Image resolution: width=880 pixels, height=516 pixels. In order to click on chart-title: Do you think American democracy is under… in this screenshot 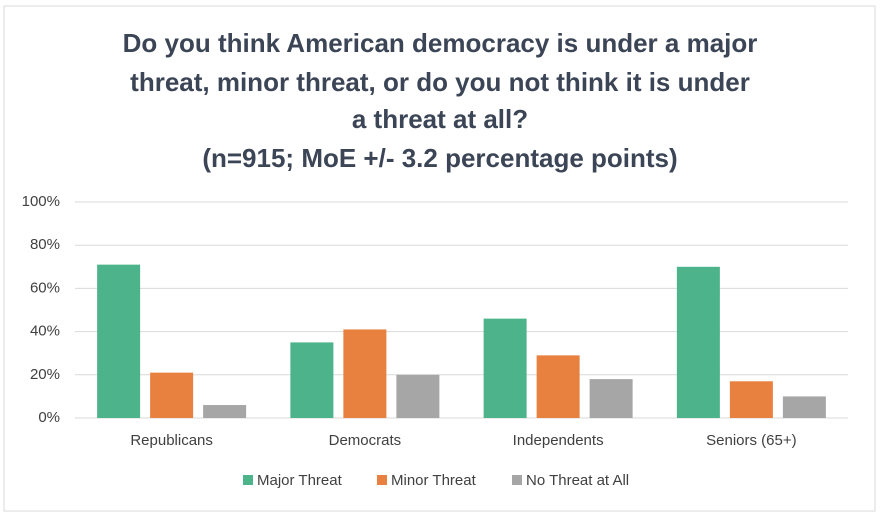, I will do `click(440, 43)`.